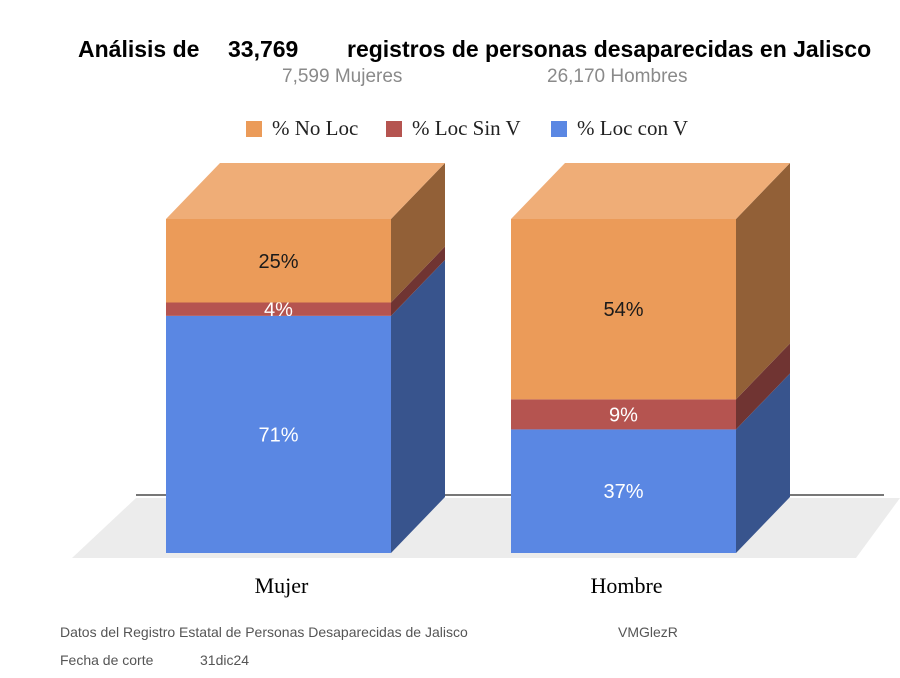 This screenshot has height=678, width=900. Describe the element at coordinates (559, 128) in the screenshot. I see `legend-swatch-loc-con-v` at that location.